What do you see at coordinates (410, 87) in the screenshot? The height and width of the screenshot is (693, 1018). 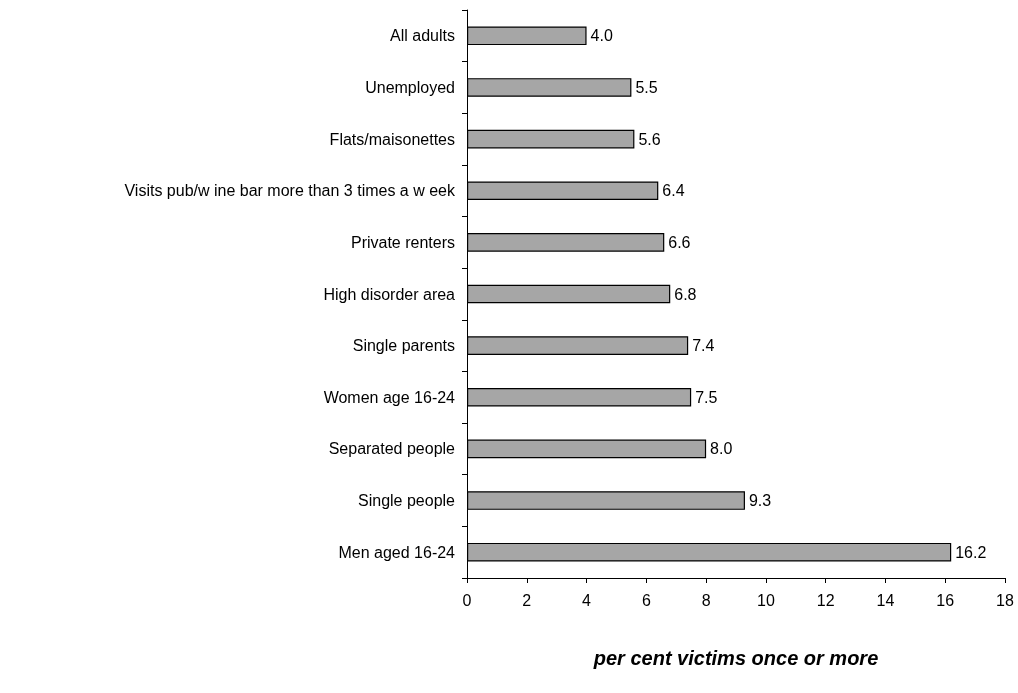 I see `y-tick-label: Unemployed` at bounding box center [410, 87].